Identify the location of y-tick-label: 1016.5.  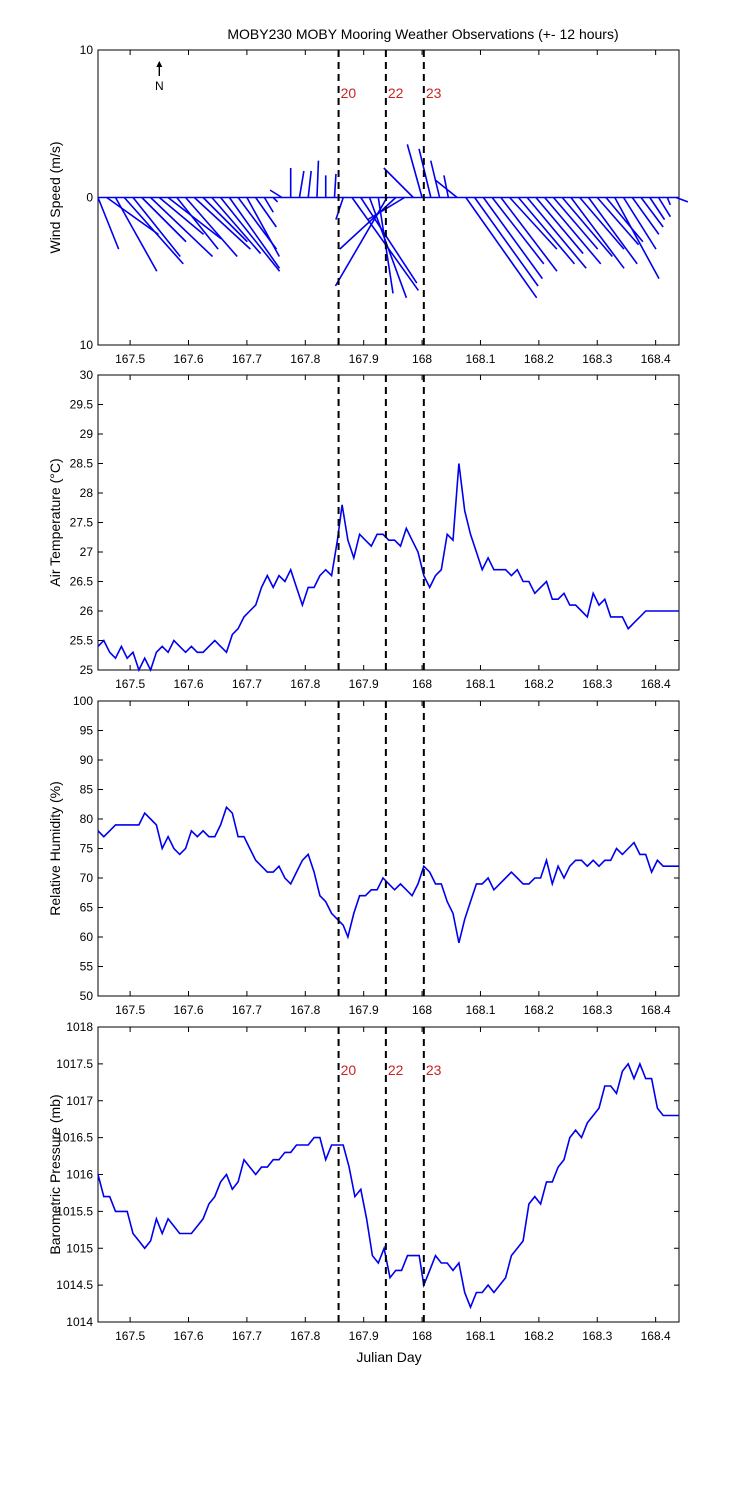
(74, 1138).